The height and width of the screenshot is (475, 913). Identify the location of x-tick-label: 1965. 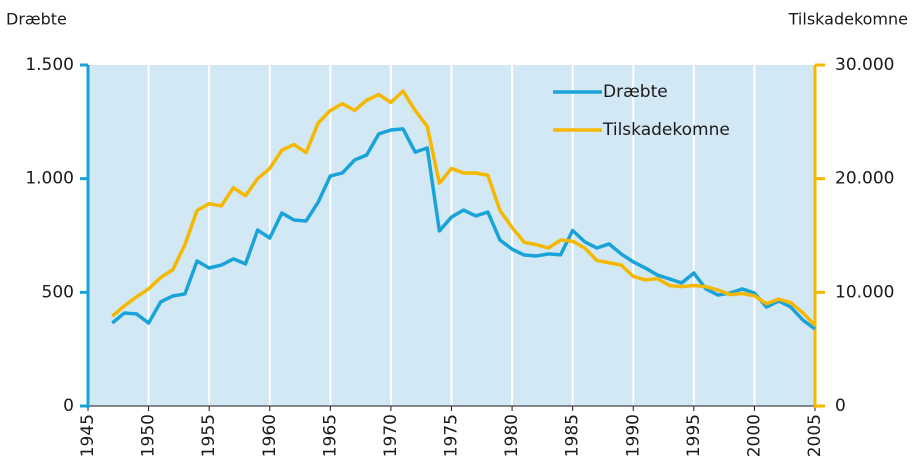
(330, 435).